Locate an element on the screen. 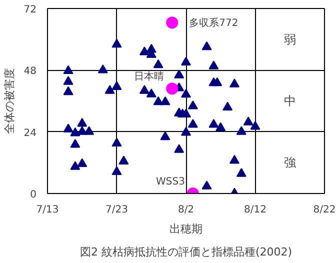 This screenshot has width=336, height=263. x-tick-label: 7/23 is located at coordinates (117, 210).